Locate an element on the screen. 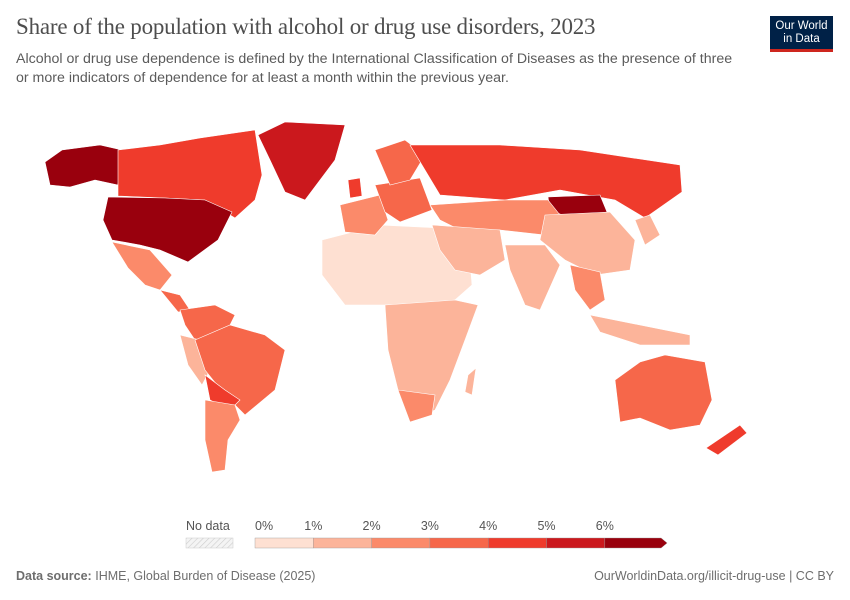 The width and height of the screenshot is (850, 600). license-link: CC BY is located at coordinates (814, 576).